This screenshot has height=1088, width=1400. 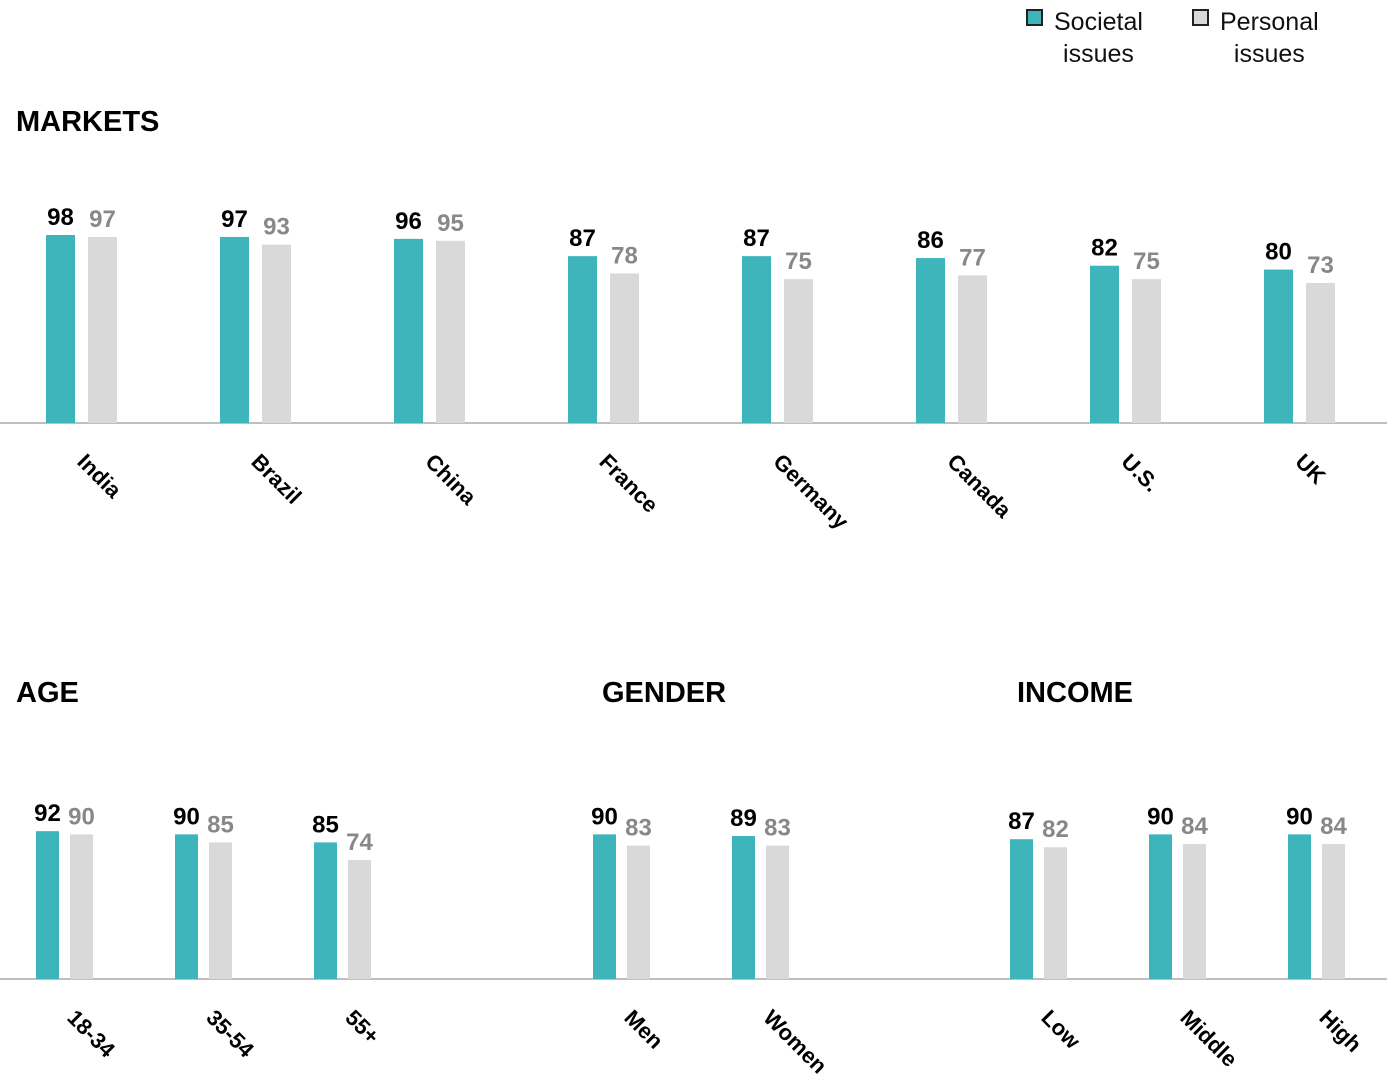 What do you see at coordinates (972, 349) in the screenshot?
I see `bar-personal-markets-canada` at bounding box center [972, 349].